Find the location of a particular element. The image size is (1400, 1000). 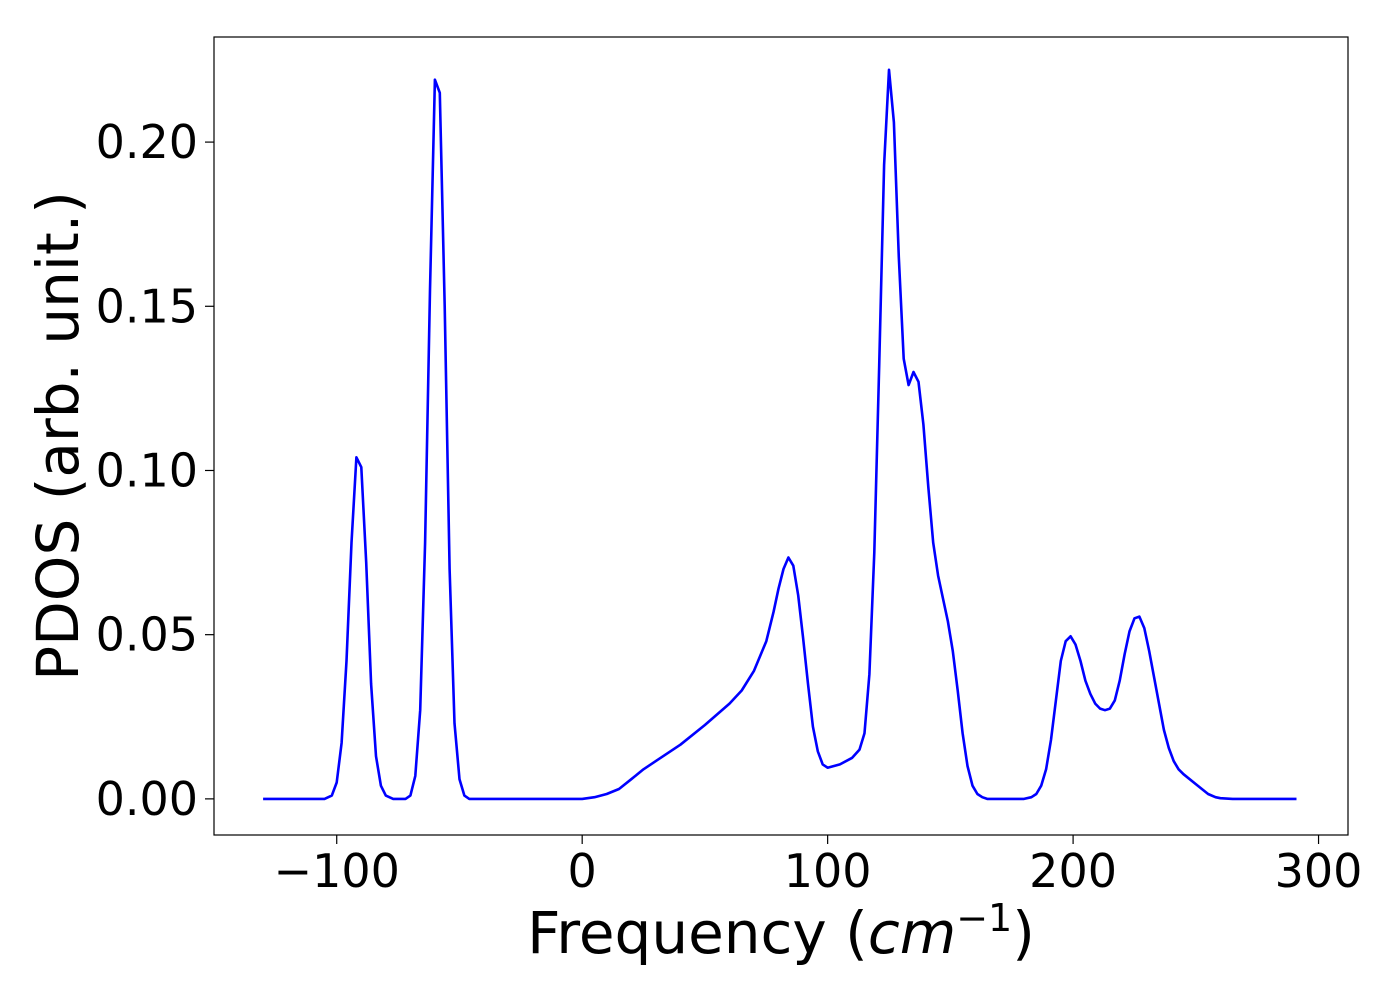

x-tick-label: 100 is located at coordinates (828, 871).